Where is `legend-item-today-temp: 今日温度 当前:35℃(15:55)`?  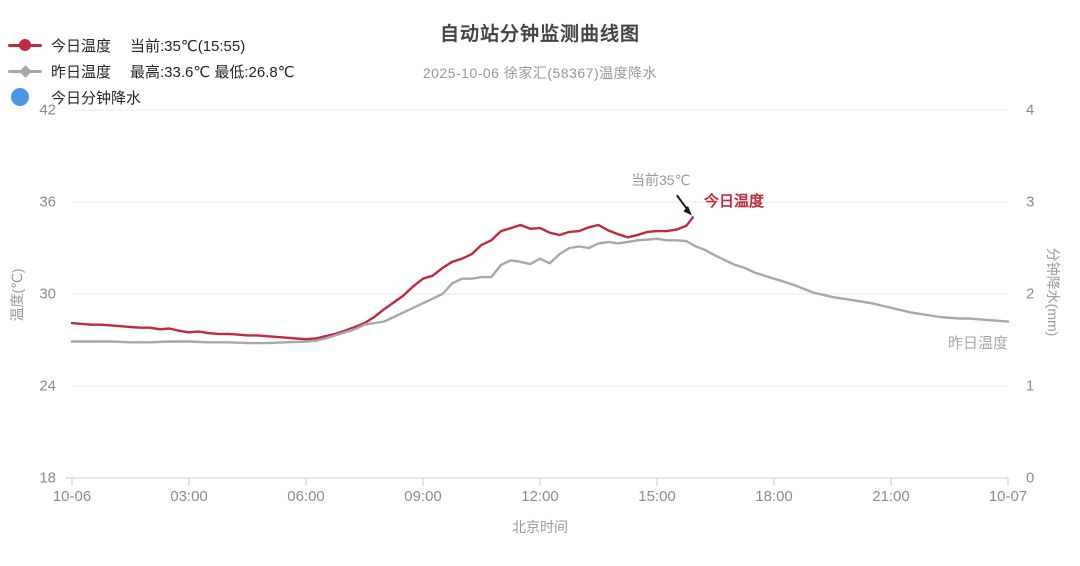 legend-item-today-temp: 今日温度 当前:35℃(15:55) is located at coordinates (151, 45).